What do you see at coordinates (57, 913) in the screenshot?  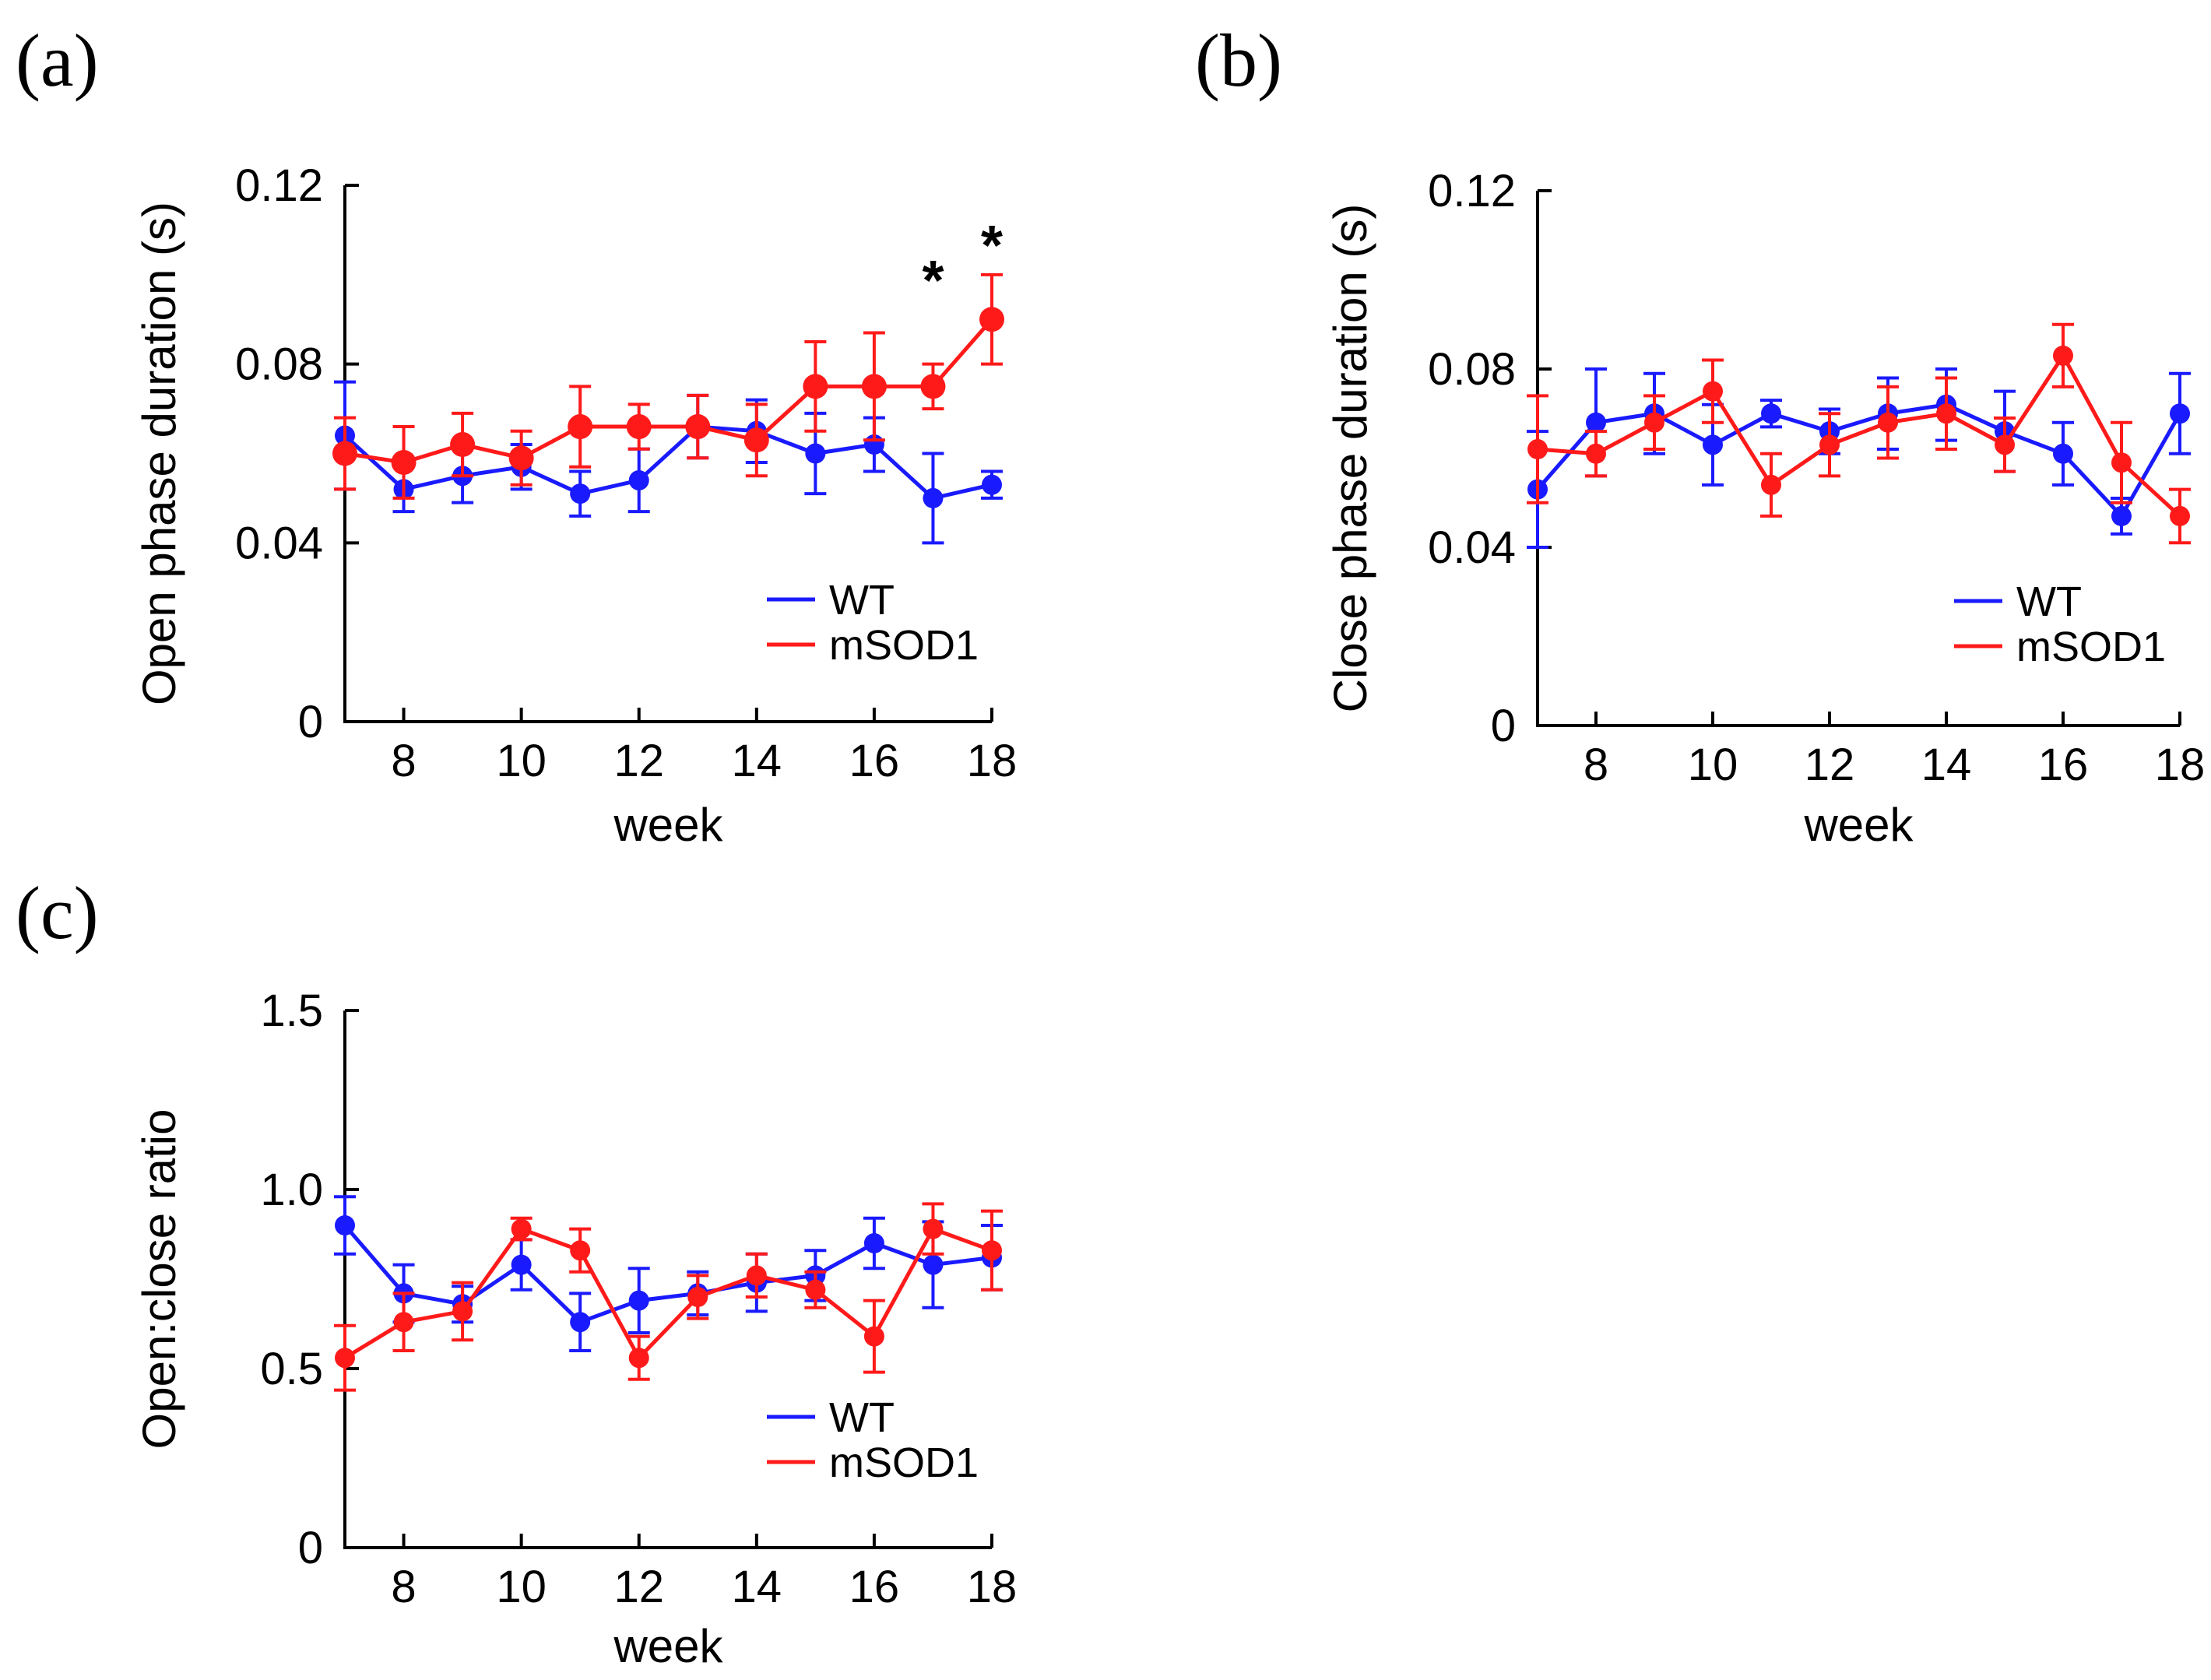 I see `panel-letter: (c)` at bounding box center [57, 913].